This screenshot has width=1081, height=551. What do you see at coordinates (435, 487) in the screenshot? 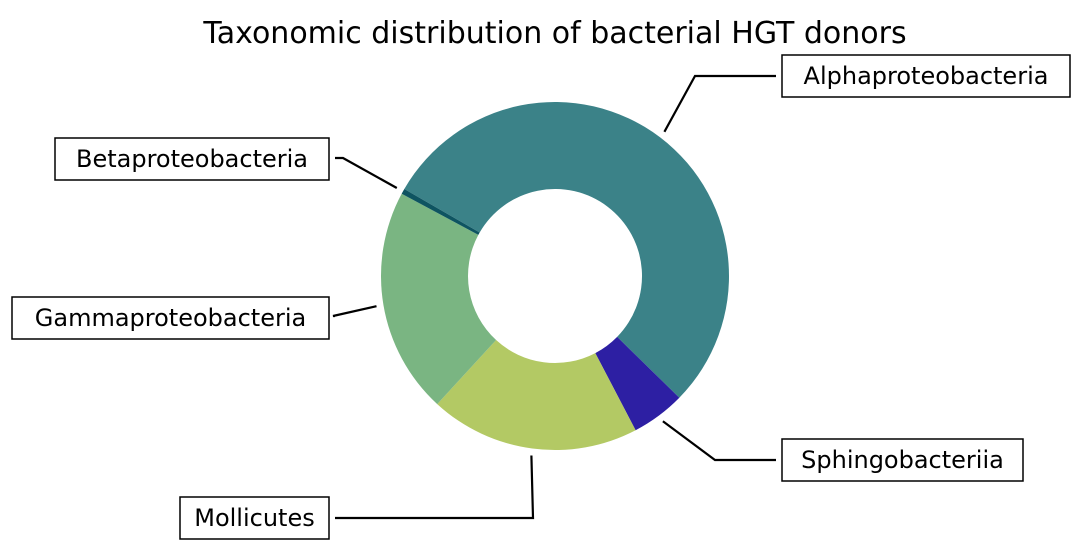
I see `leader-line-mollicutes` at bounding box center [435, 487].